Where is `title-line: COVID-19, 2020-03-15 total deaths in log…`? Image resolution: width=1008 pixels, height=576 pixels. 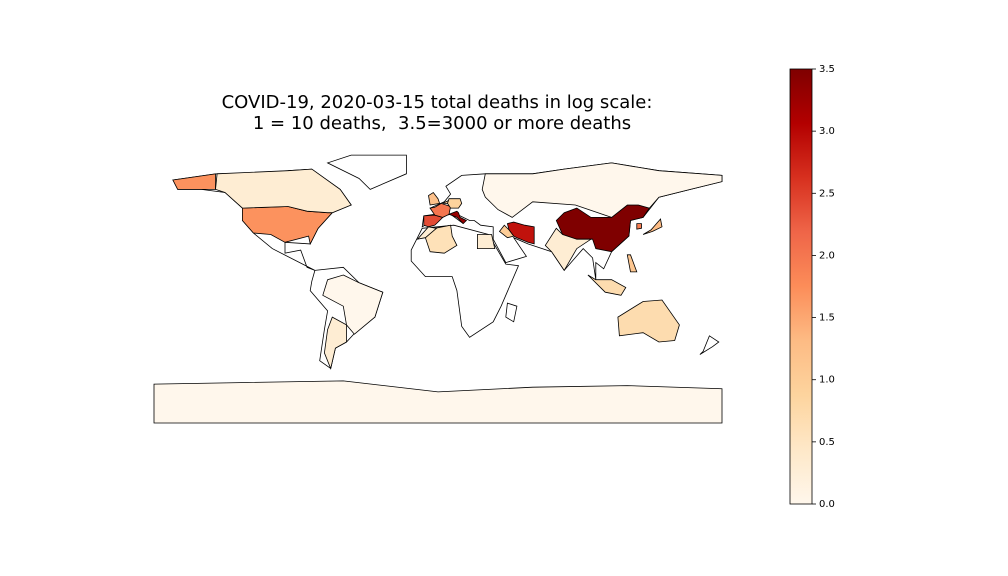 title-line: COVID-19, 2020-03-15 total deaths in log… is located at coordinates (437, 102).